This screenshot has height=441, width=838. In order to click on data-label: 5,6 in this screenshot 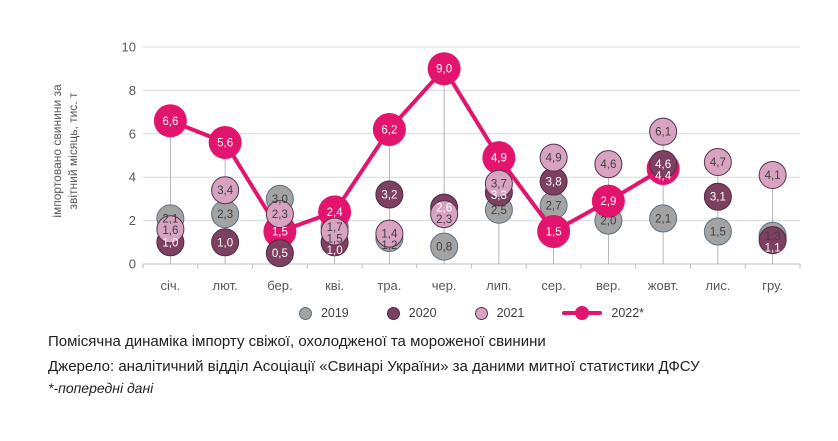, I will do `click(225, 143)`.